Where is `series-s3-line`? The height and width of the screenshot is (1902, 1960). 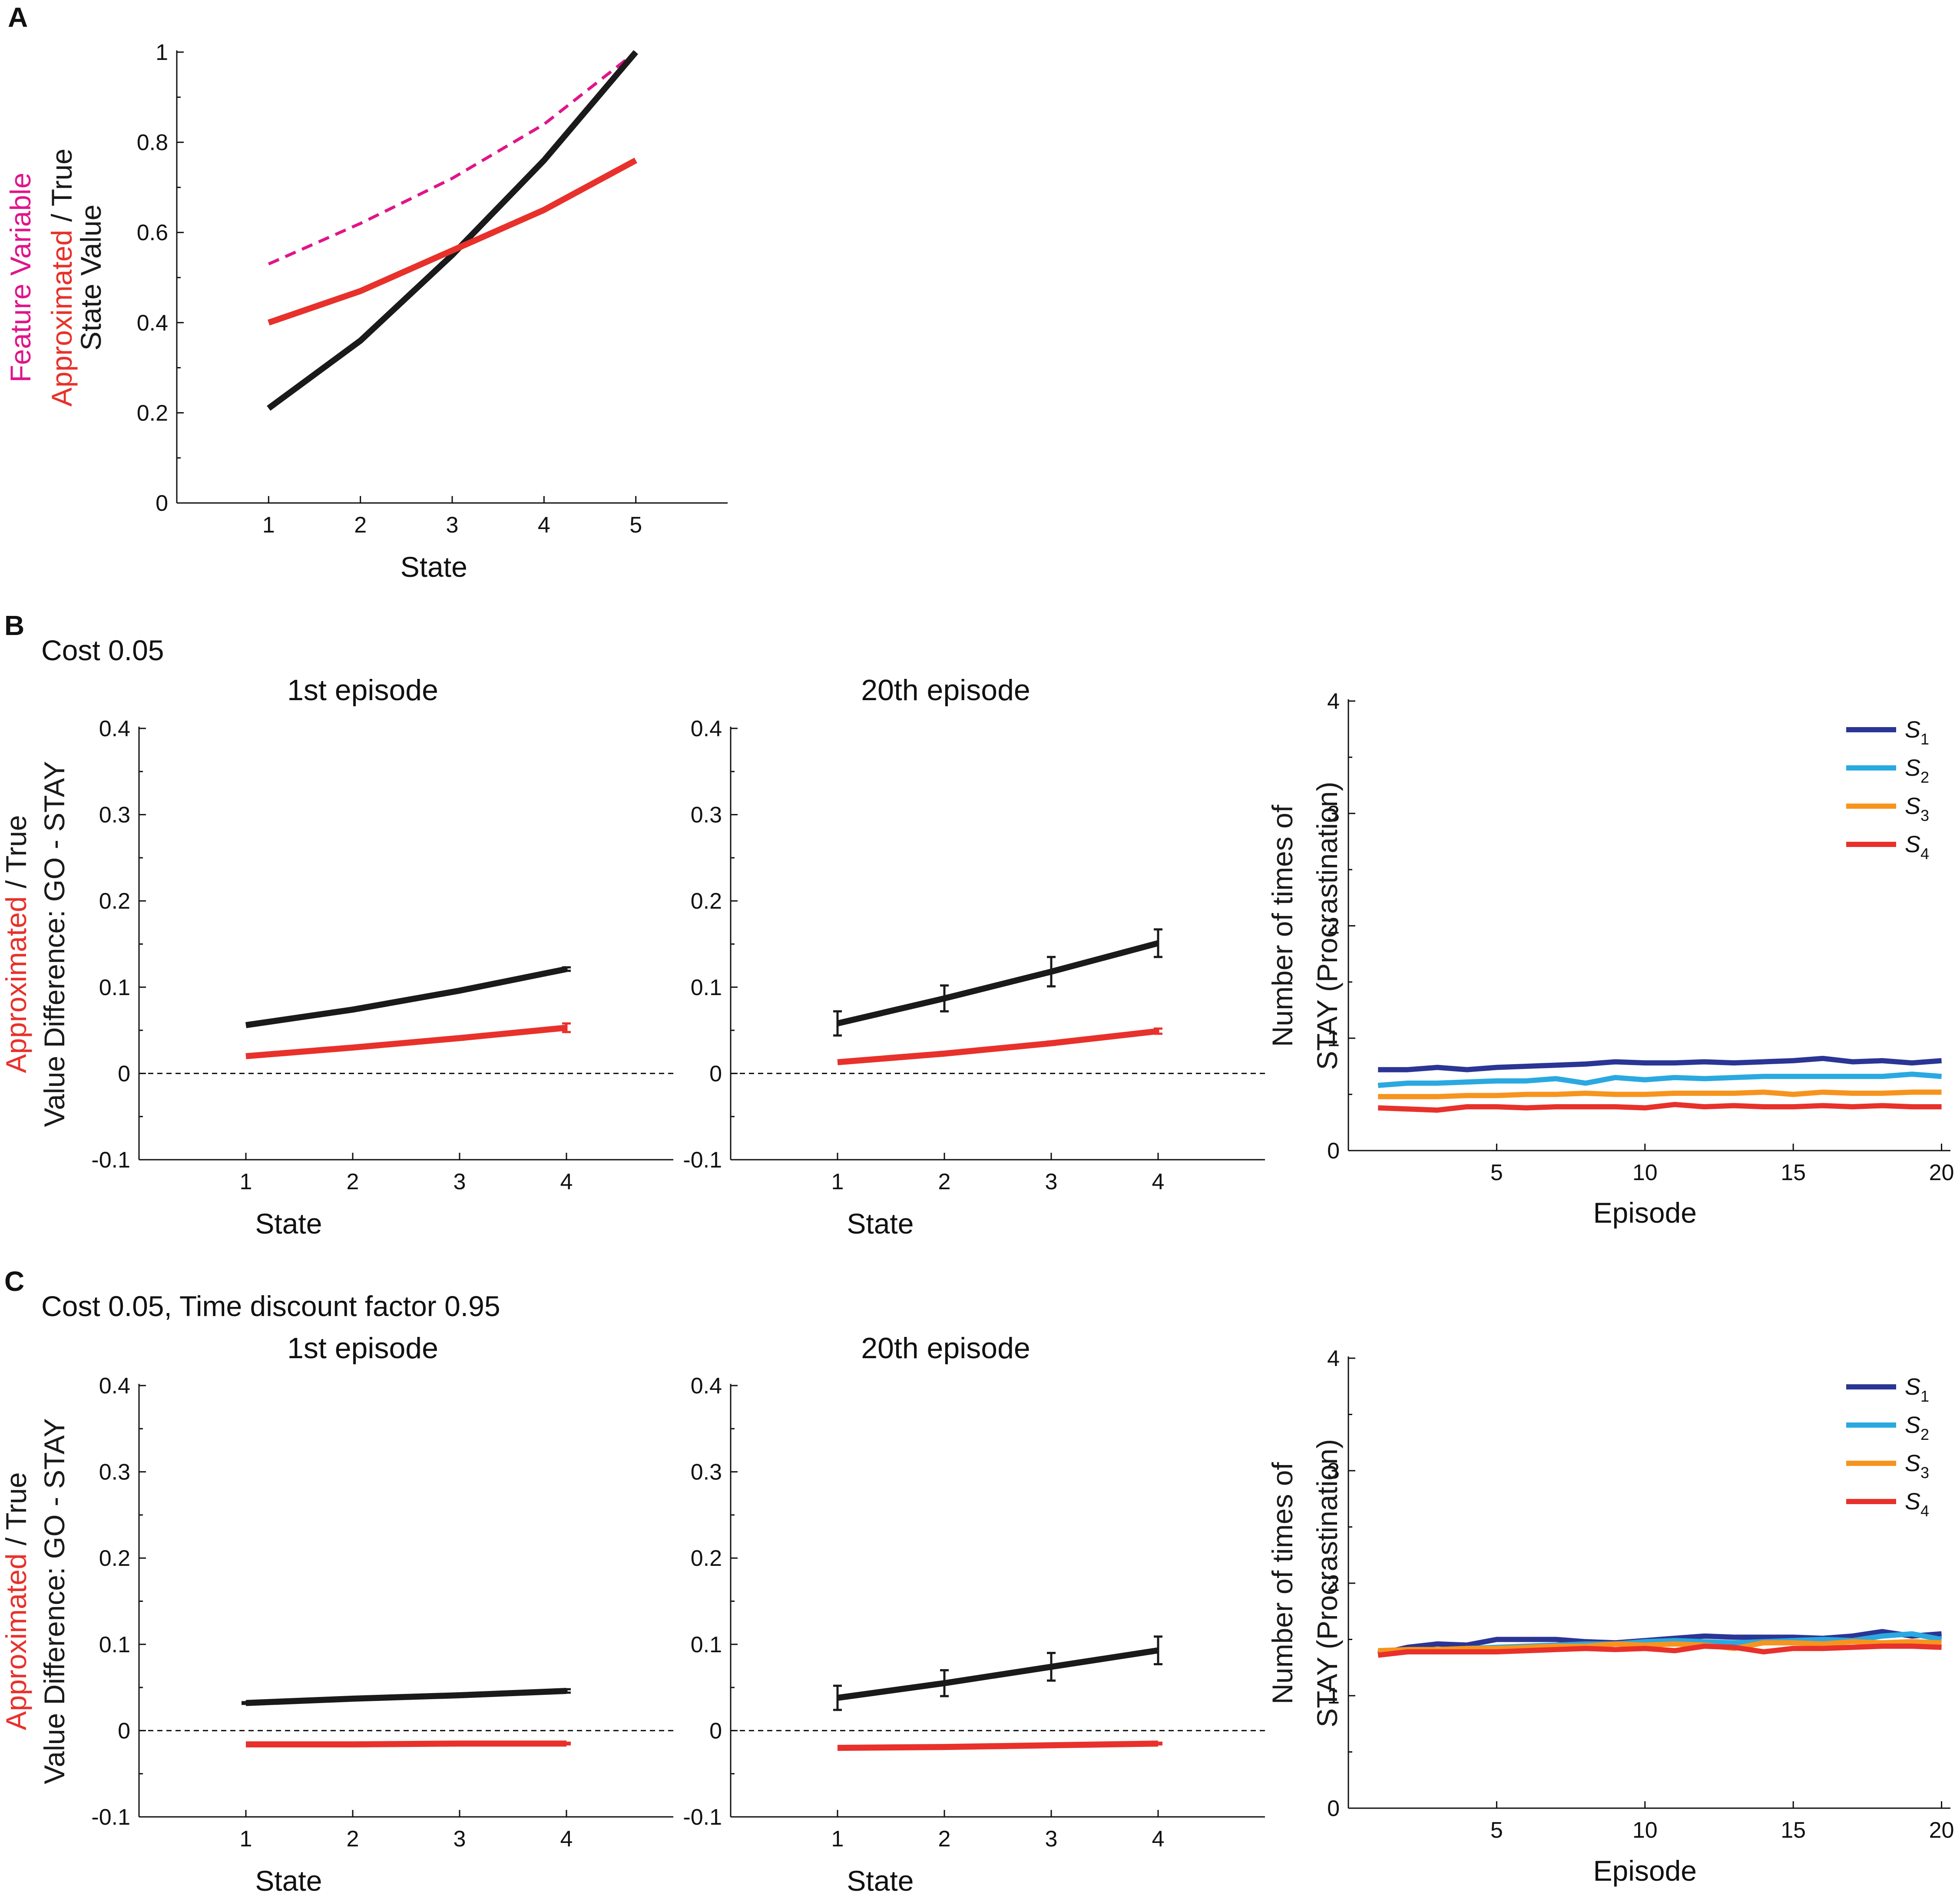
series-s3-line is located at coordinates (1660, 1646).